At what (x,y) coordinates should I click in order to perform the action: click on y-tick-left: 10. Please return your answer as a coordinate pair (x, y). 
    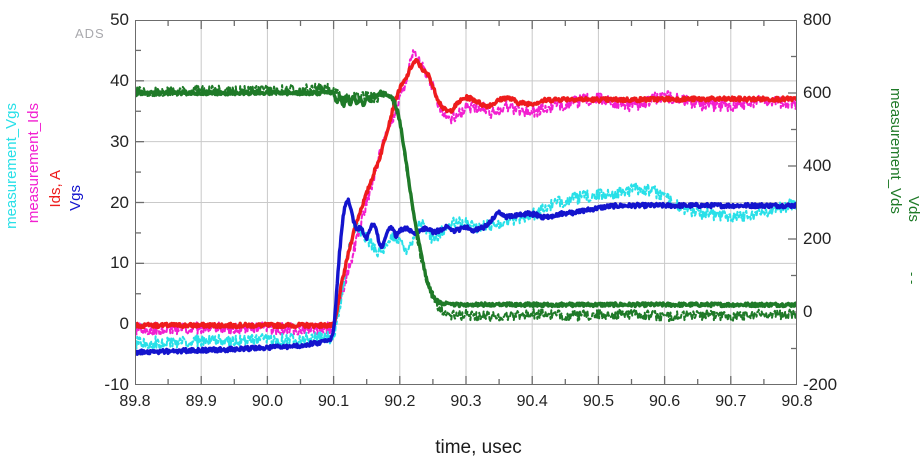
    Looking at the image, I should click on (119, 263).